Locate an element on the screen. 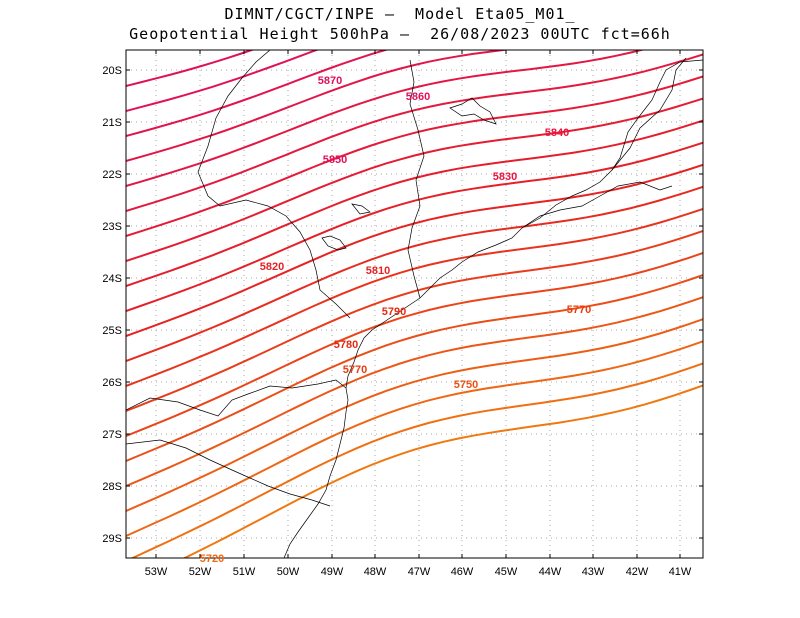  lat-tick-label: 23S is located at coordinates (112, 227).